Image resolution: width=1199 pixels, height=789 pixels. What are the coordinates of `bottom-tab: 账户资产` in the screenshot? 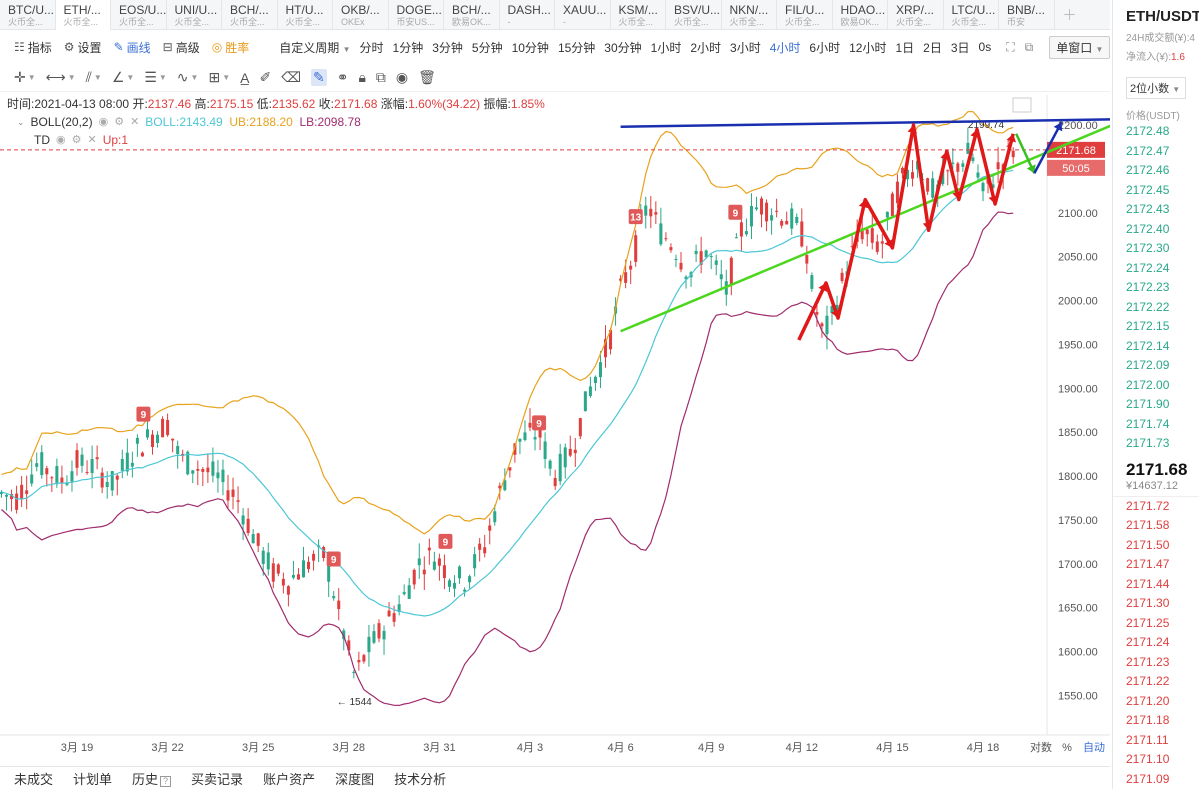 It's located at (289, 778).